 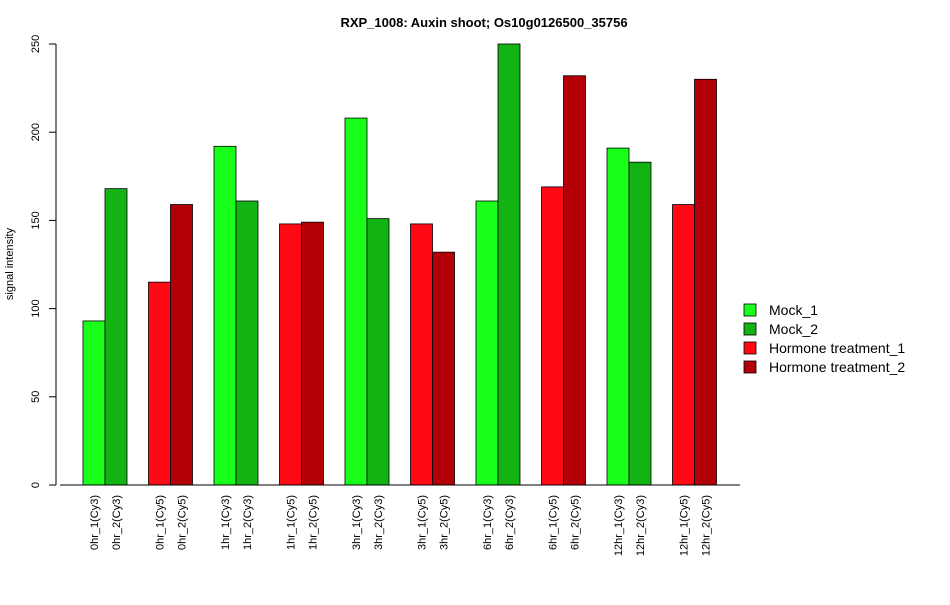 What do you see at coordinates (161, 522) in the screenshot?
I see `x-tick-label: 0hr_1(Cy5)` at bounding box center [161, 522].